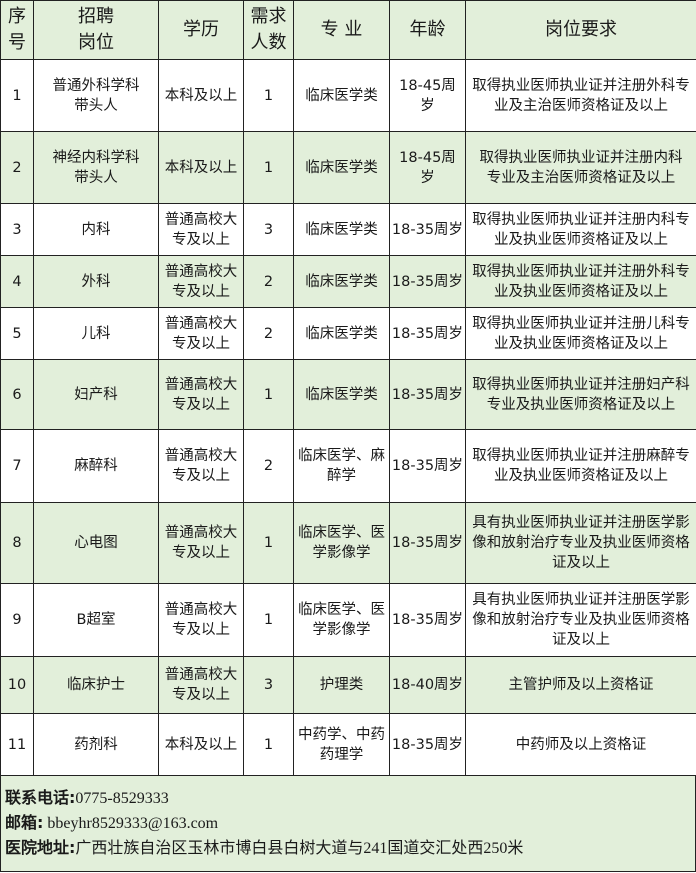 The width and height of the screenshot is (696, 873). Describe the element at coordinates (580, 281) in the screenshot. I see `cell-requirements: 取得执业医师执业证并注册外科专 业及执业医师资格证及以上` at that location.